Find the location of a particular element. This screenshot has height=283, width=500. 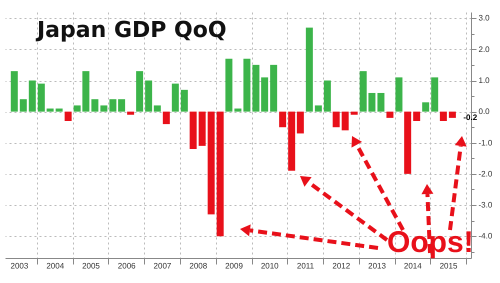

x-tick-label: 2009 is located at coordinates (234, 266).